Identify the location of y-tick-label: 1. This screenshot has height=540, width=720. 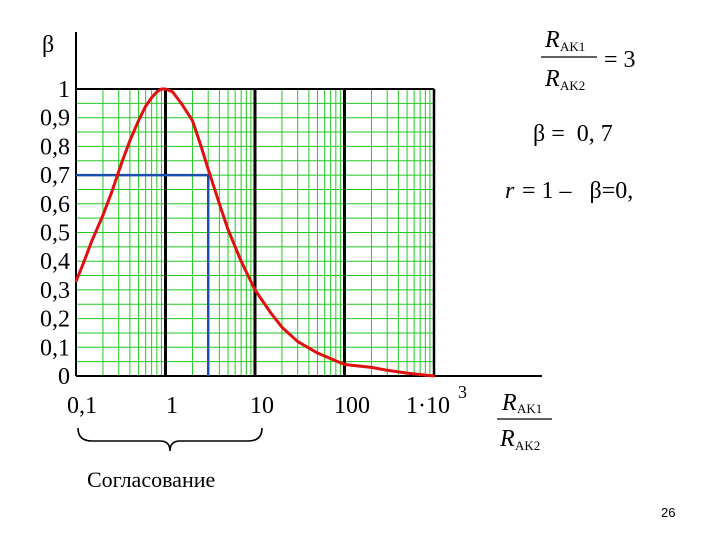
(64, 90).